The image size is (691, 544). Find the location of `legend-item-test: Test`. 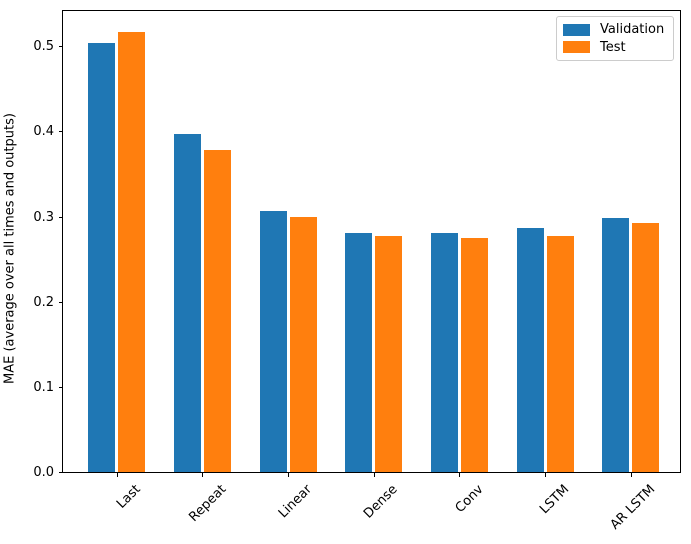

legend-item-test: Test is located at coordinates (614, 47).